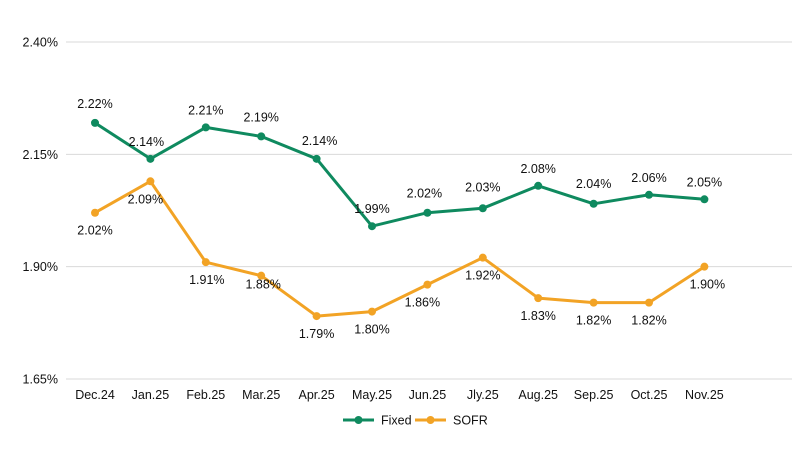  What do you see at coordinates (151, 395) in the screenshot?
I see `x-tick-label: Jan.25` at bounding box center [151, 395].